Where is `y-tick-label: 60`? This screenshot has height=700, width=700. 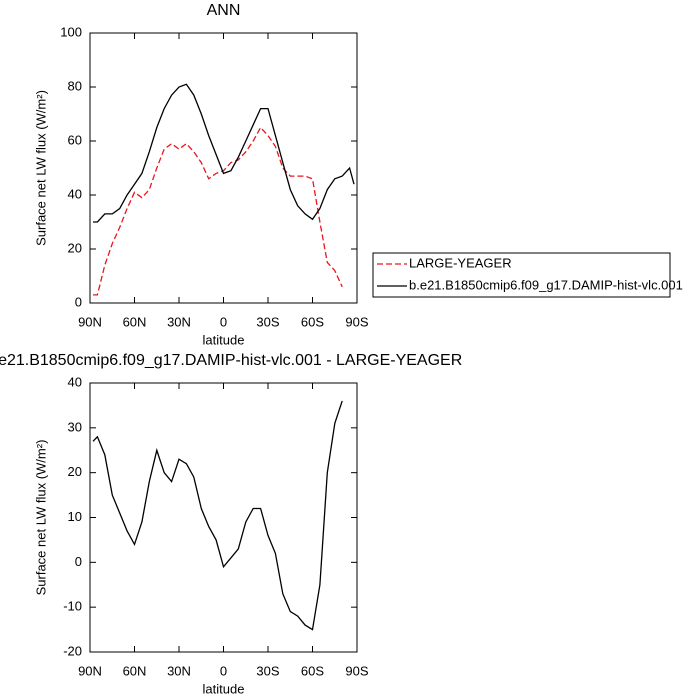 y-tick-label: 60 is located at coordinates (75, 139).